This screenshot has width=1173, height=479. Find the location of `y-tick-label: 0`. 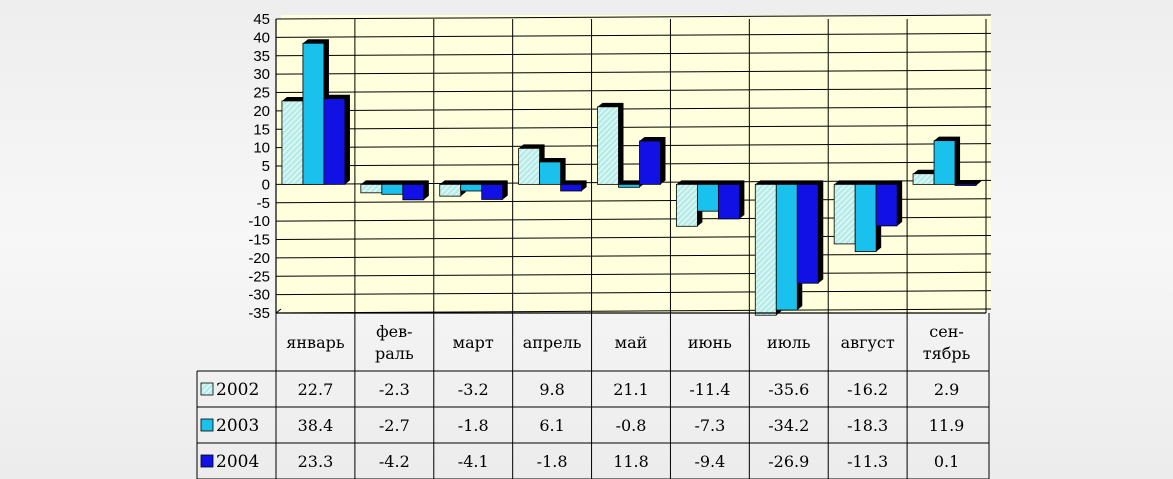

y-tick-label: 0 is located at coordinates (266, 184).